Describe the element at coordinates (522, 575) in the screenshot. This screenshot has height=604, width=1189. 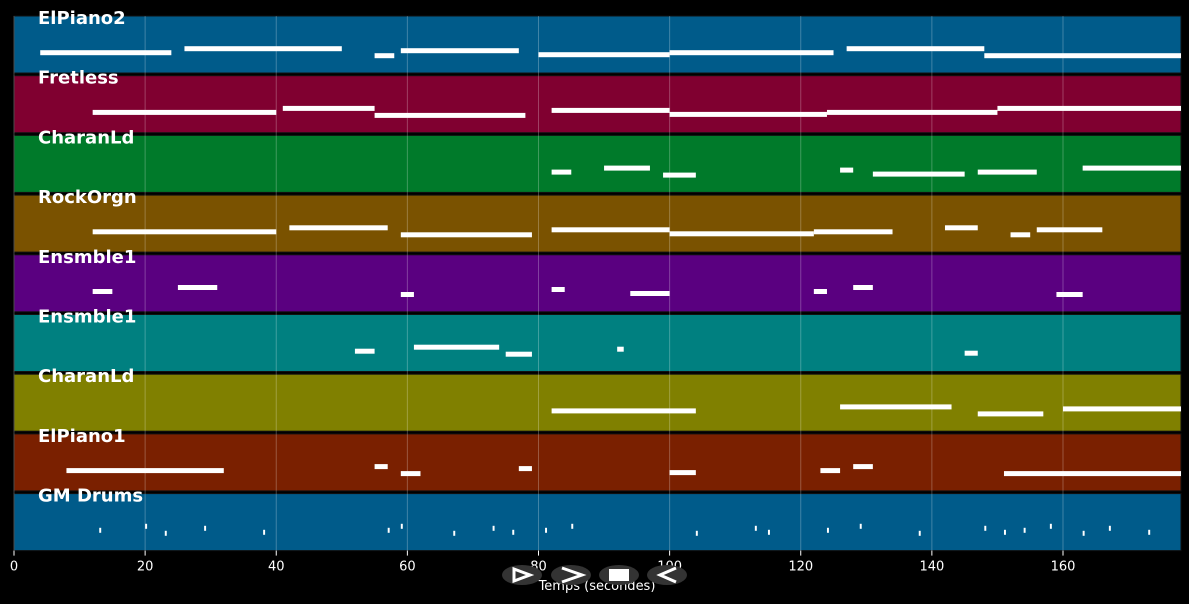
I see `play-button` at that location.